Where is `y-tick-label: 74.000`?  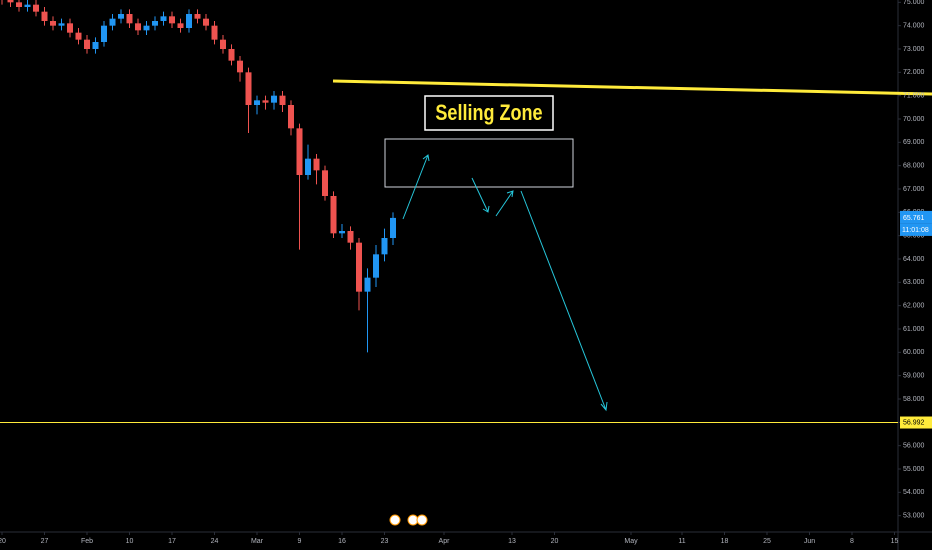 y-tick-label: 74.000 is located at coordinates (914, 26).